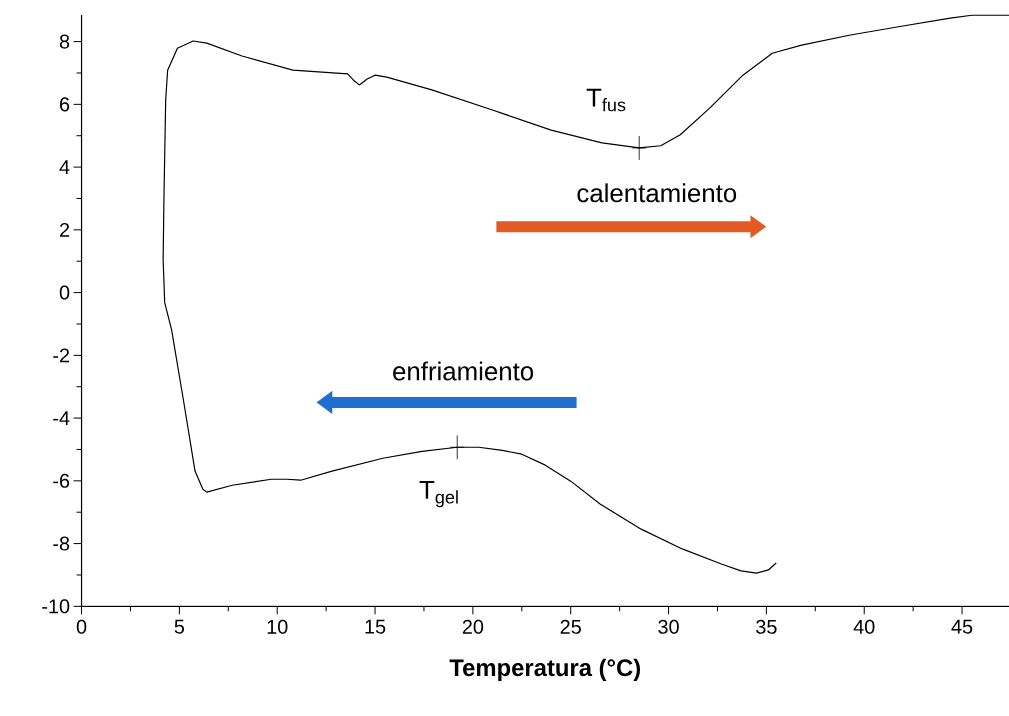  Describe the element at coordinates (61, 418) in the screenshot. I see `y-tick-label: -4` at that location.